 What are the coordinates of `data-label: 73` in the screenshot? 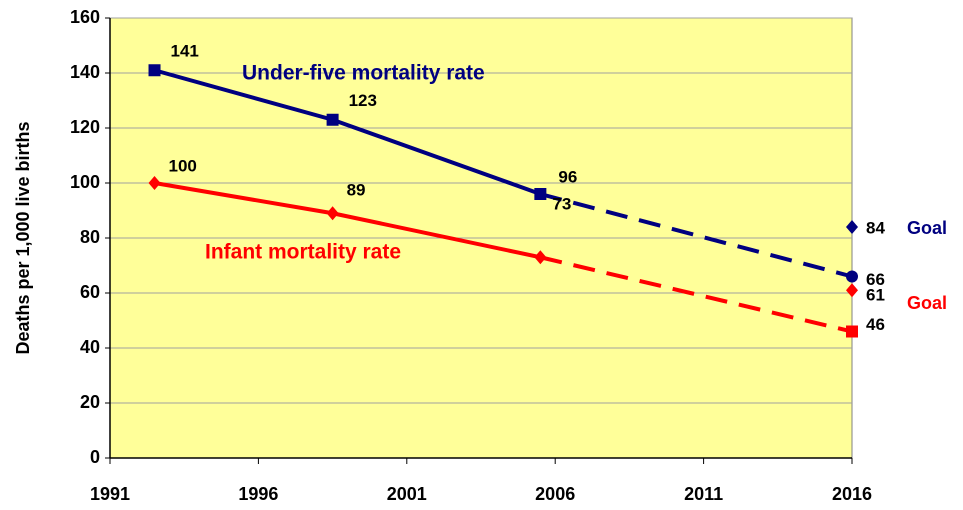 It's located at (561, 204).